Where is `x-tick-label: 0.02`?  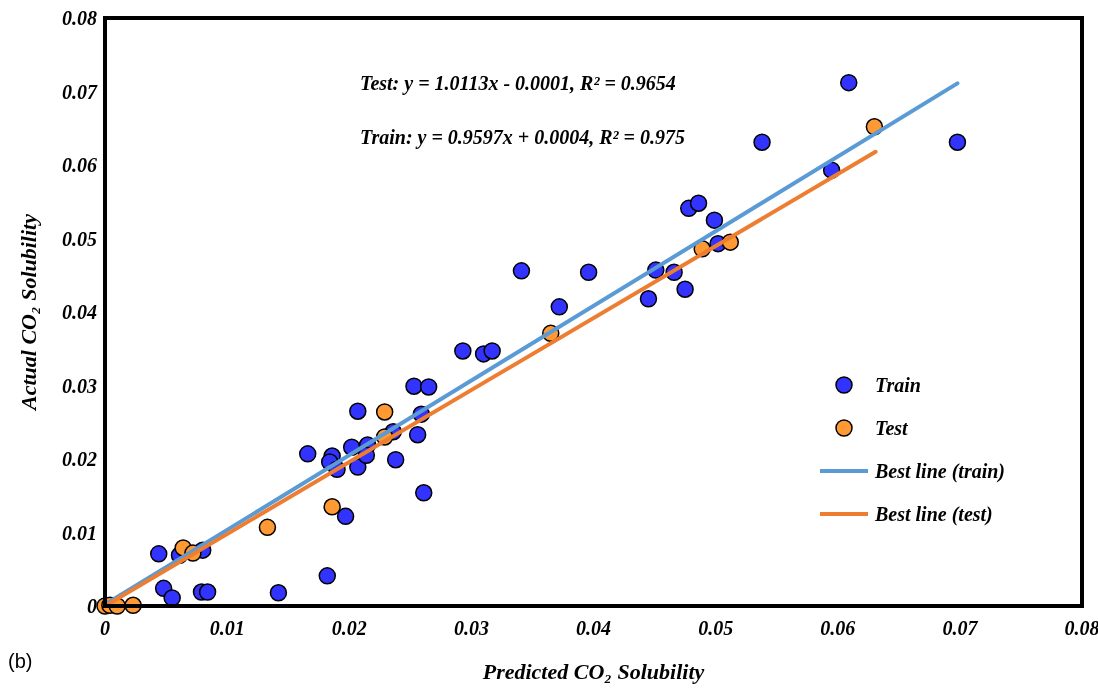
x-tick-label: 0.02 is located at coordinates (349, 628).